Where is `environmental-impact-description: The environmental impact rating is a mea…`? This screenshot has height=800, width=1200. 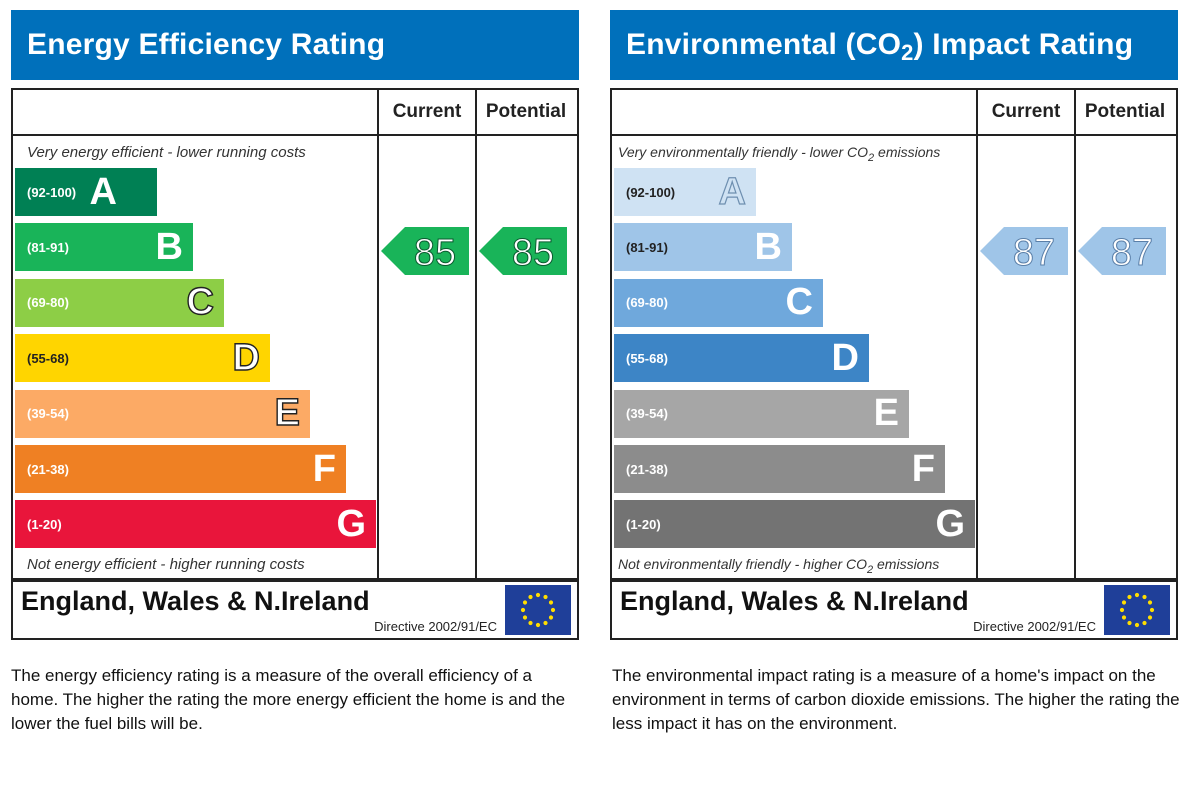
environmental-impact-description: The environmental impact rating is a mea… is located at coordinates (896, 699).